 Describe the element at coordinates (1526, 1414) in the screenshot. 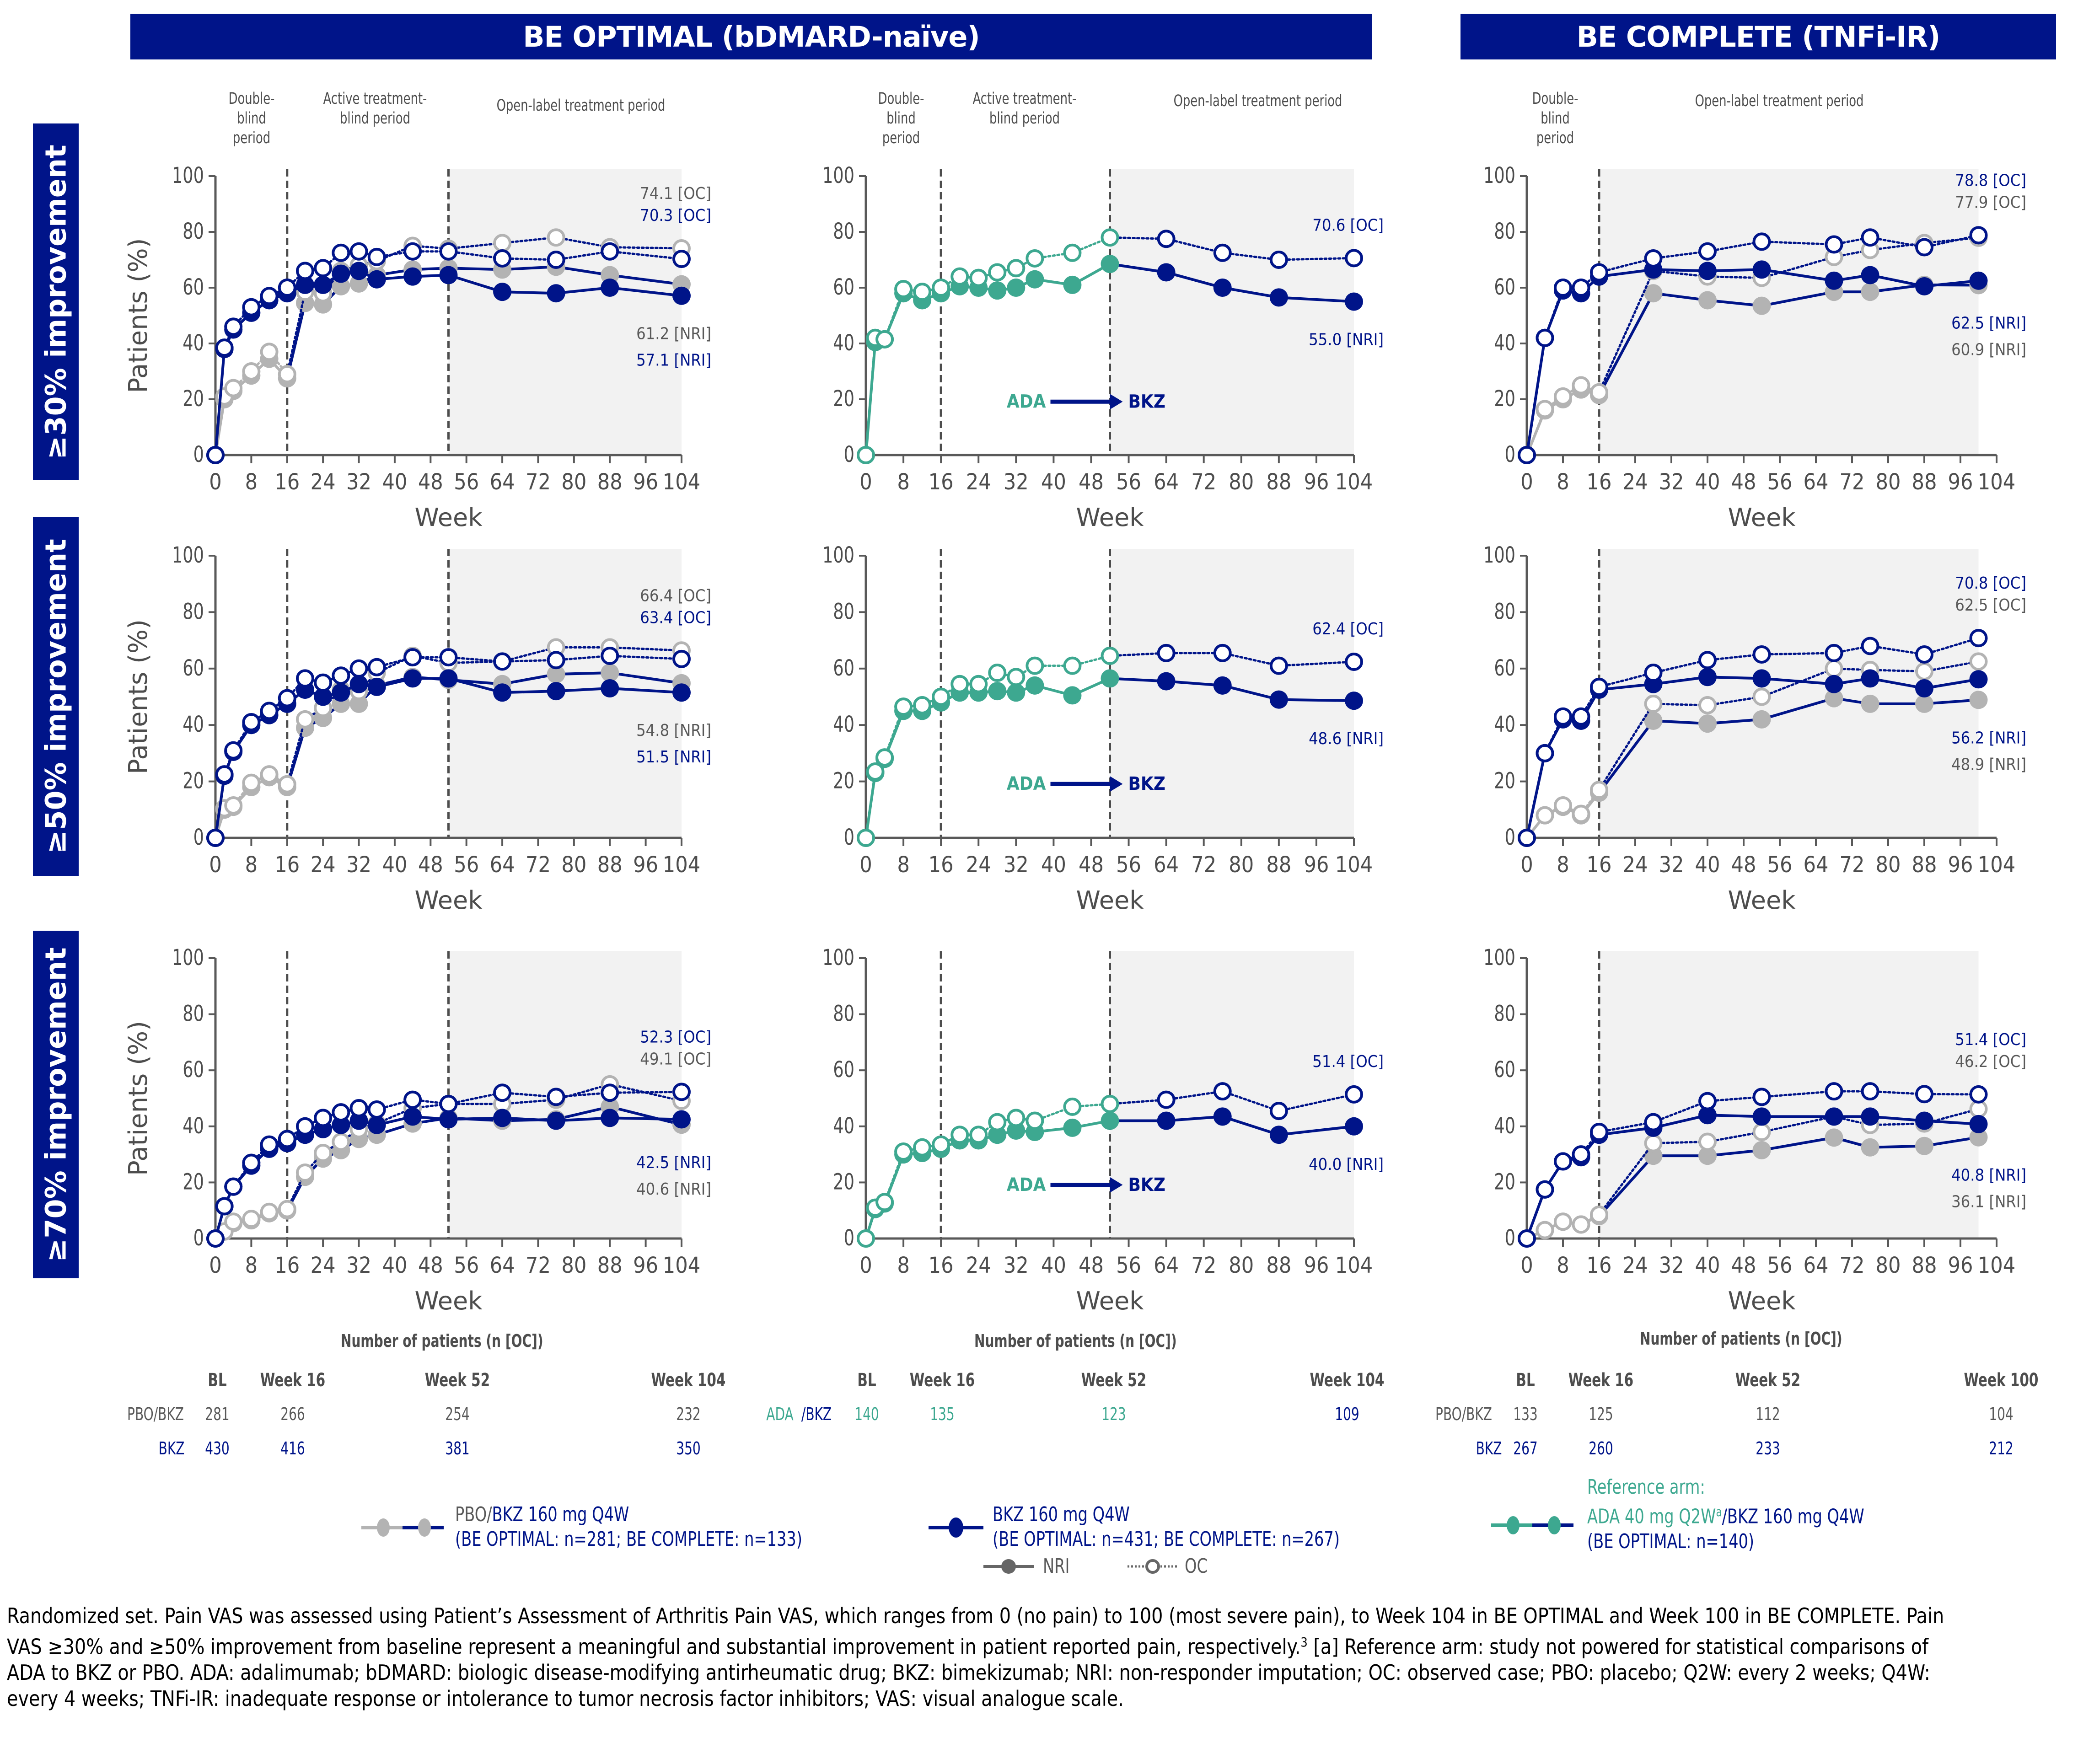

I see `table-cell: 133` at that location.